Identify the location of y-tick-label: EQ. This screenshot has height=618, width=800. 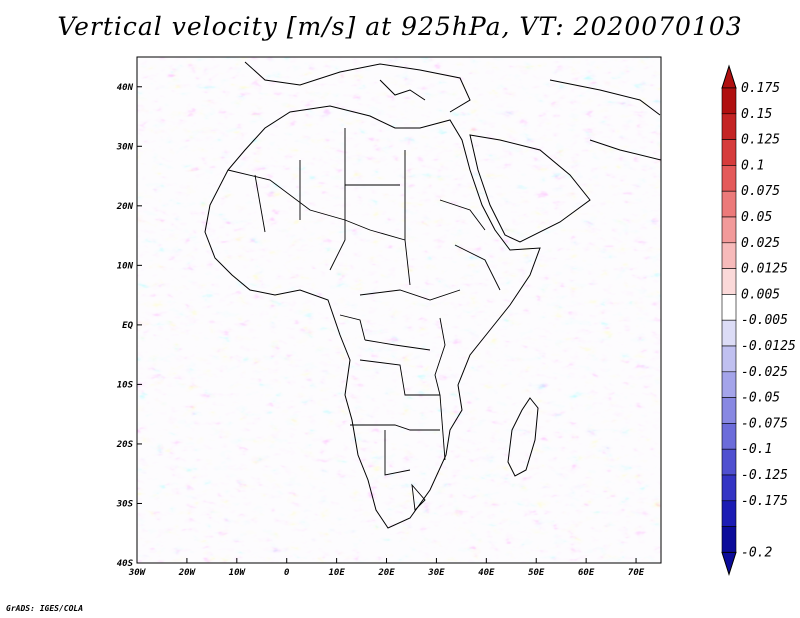
(127, 326).